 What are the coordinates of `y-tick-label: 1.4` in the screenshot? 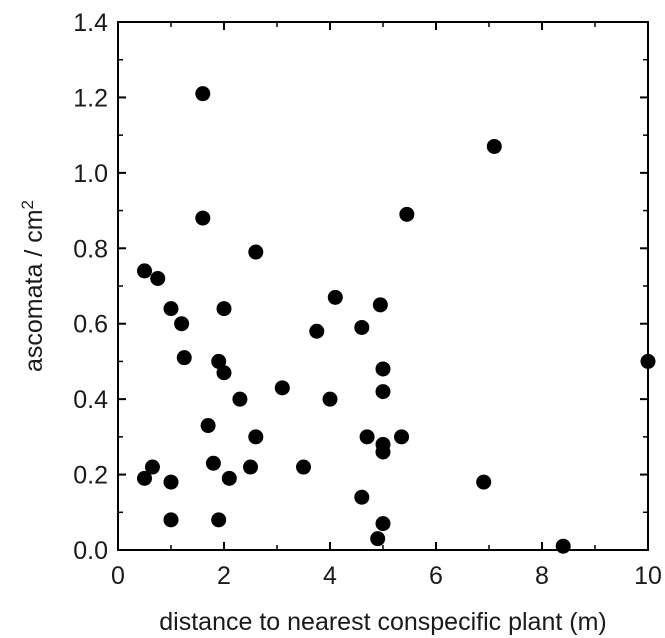 It's located at (90, 23).